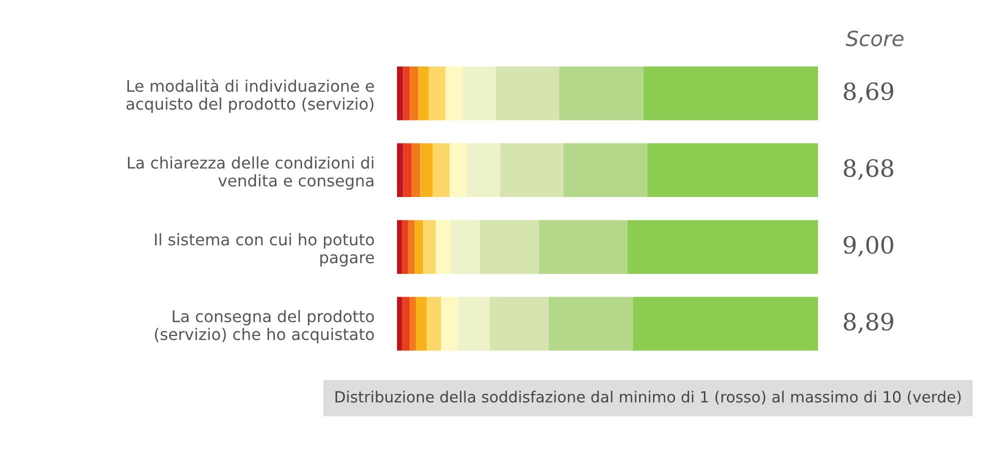 Image resolution: width=1000 pixels, height=474 pixels. What do you see at coordinates (869, 93) in the screenshot?
I see `text: 8,69` at bounding box center [869, 93].